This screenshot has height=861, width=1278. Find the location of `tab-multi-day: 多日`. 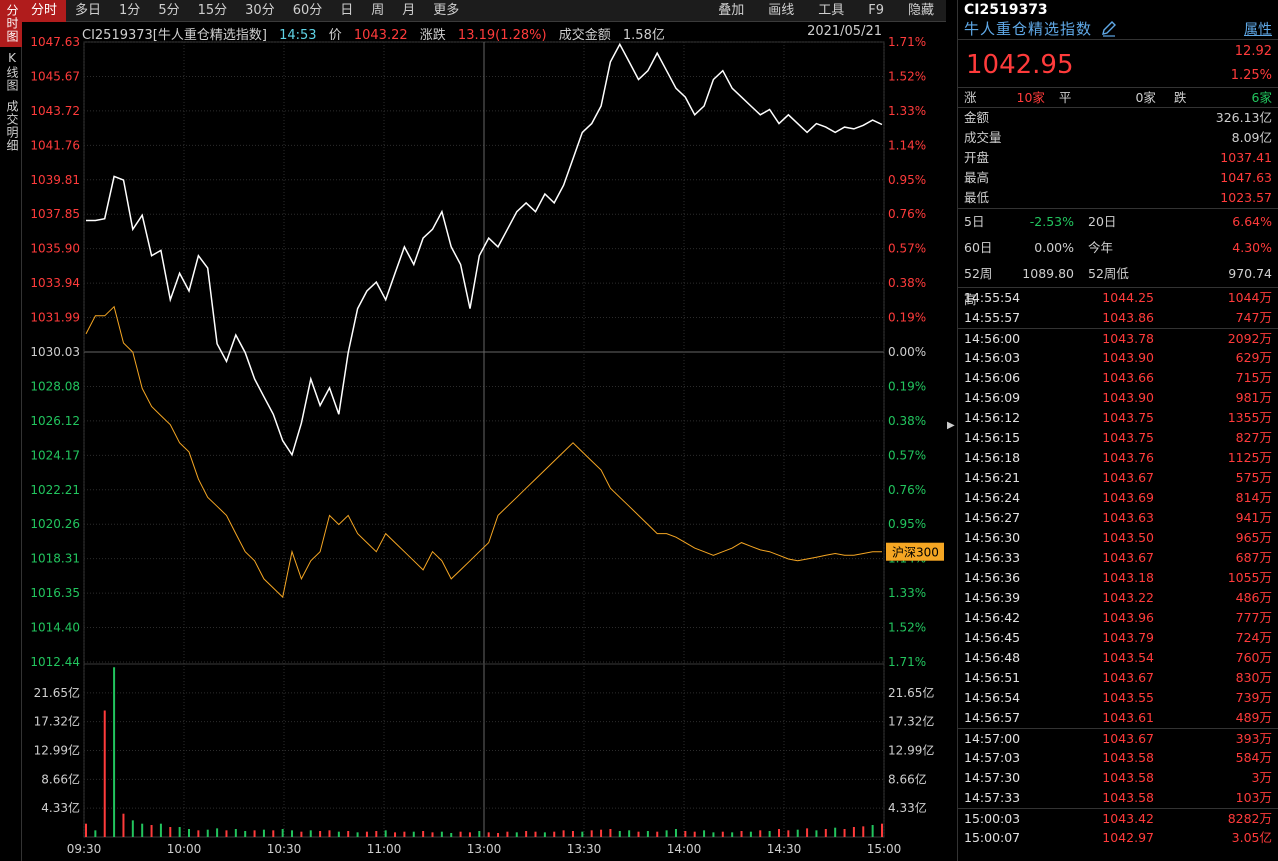

tab-multi-day: 多日 is located at coordinates (88, 10).